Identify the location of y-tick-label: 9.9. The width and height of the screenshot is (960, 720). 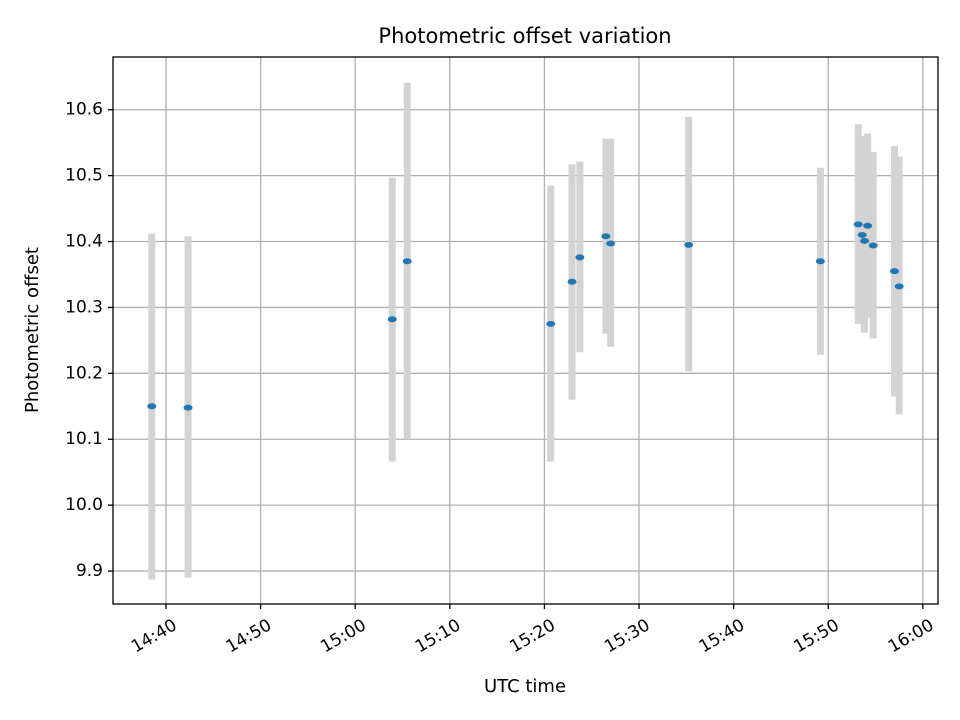
(89, 571).